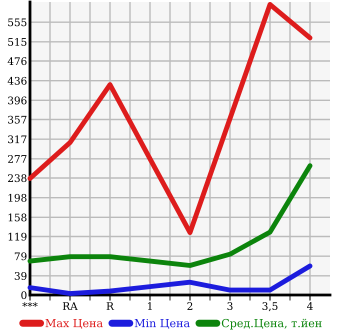  What do you see at coordinates (270, 307) in the screenshot?
I see `x-tick-label: 3,5` at bounding box center [270, 307].